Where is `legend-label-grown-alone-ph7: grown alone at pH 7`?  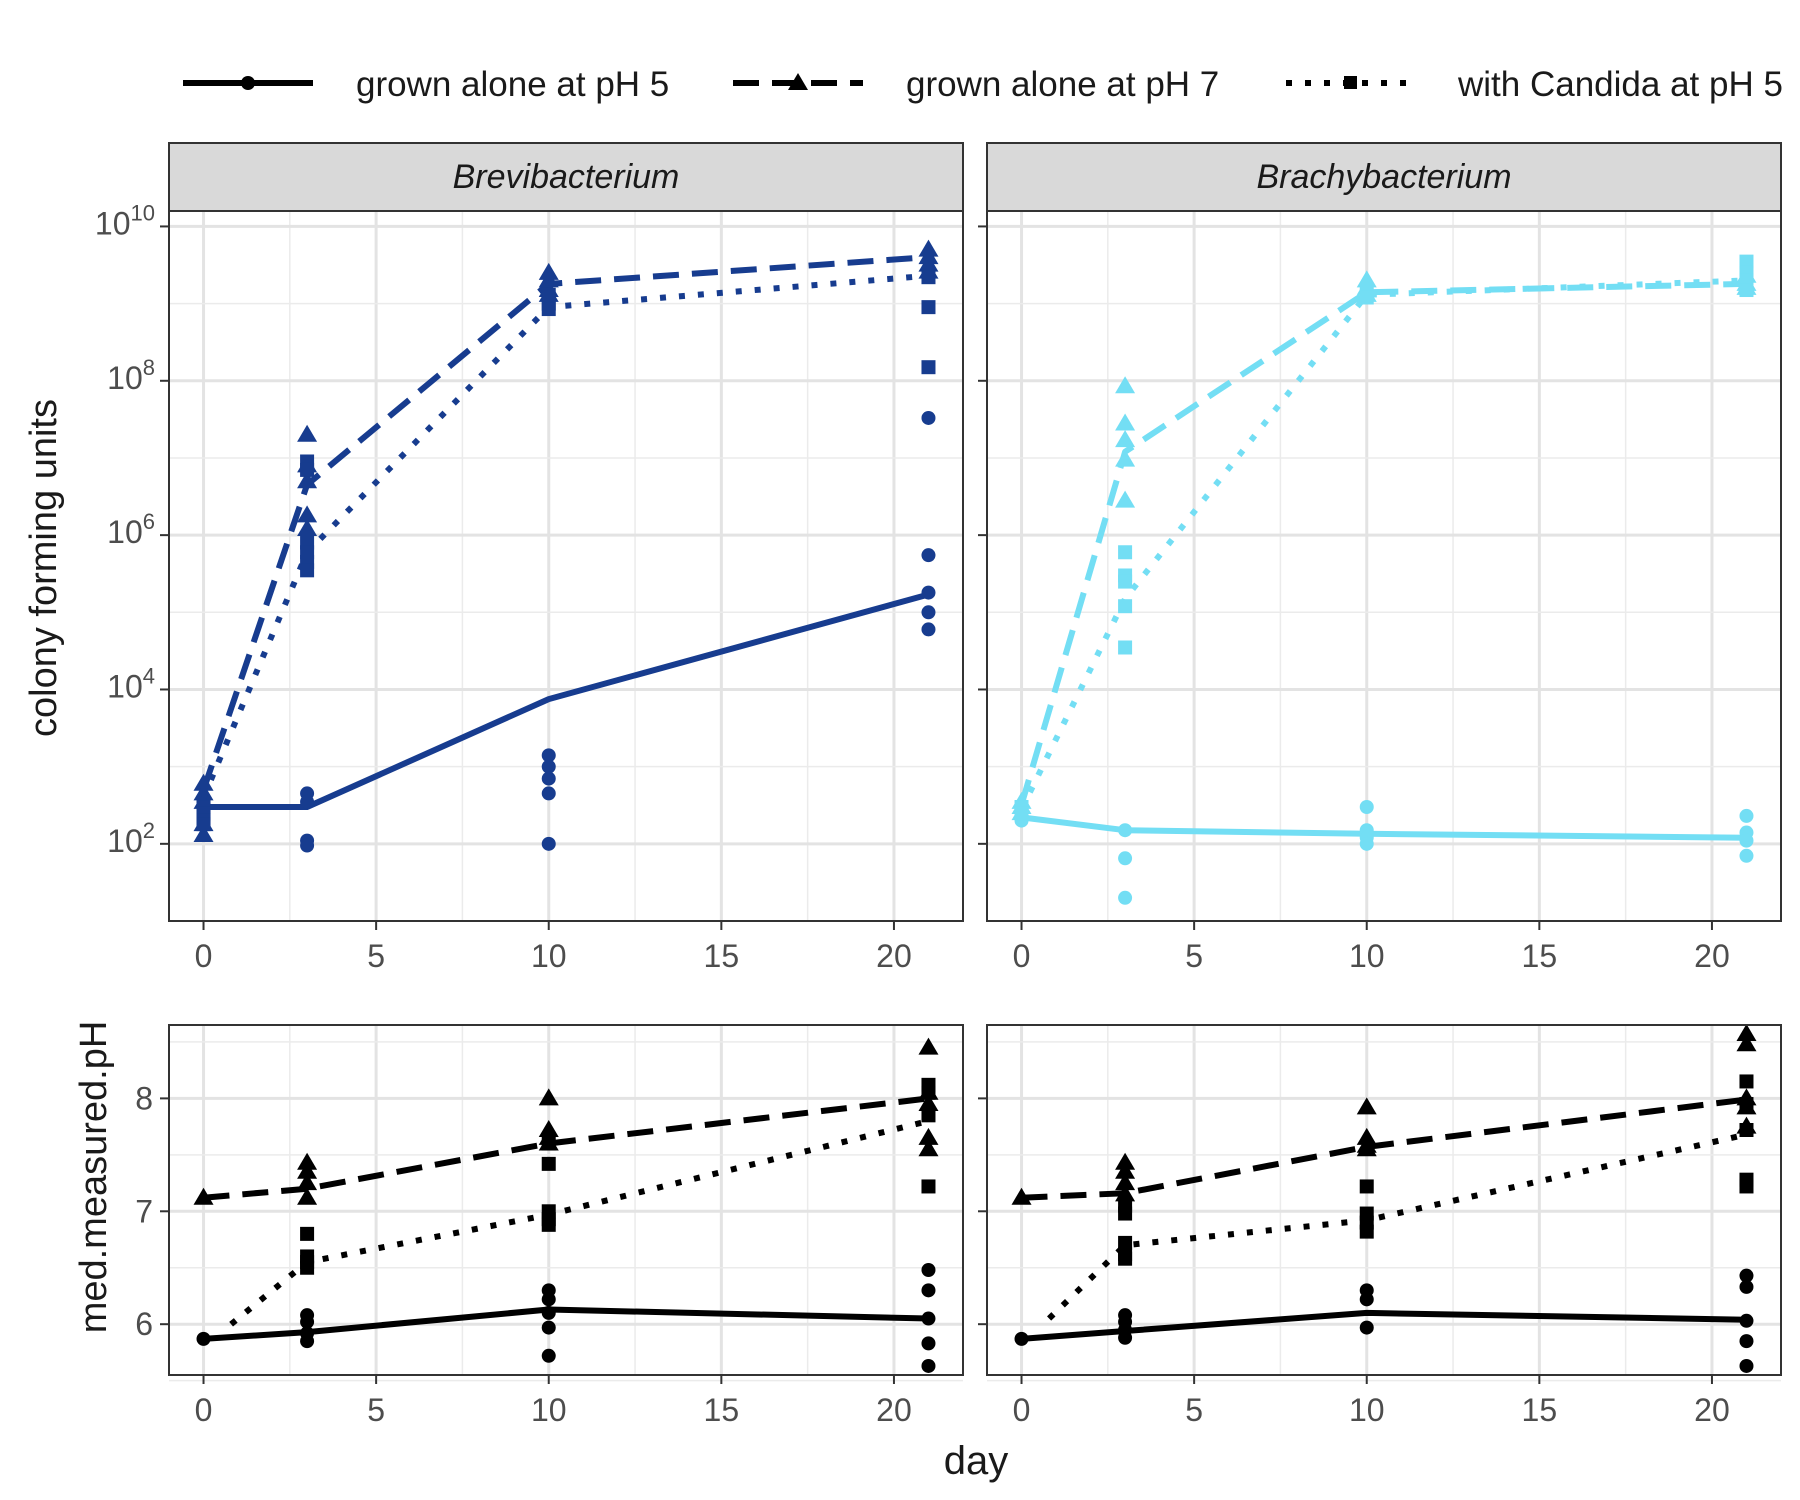
legend-label-grown-alone-ph7: grown alone at pH 7 is located at coordinates (1062, 84).